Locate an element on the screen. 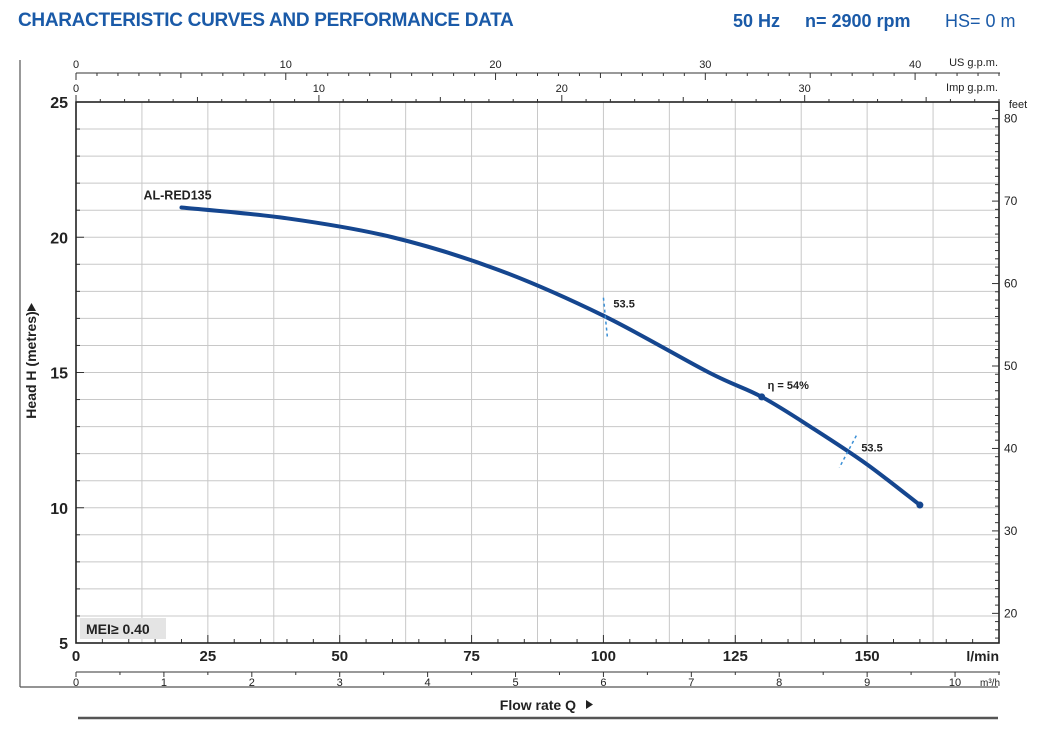  curve-end-point is located at coordinates (920, 505).